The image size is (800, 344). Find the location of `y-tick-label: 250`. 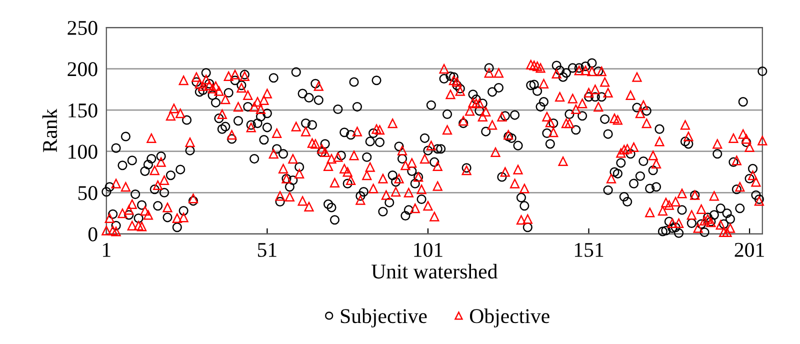

y-tick-label: 250 is located at coordinates (83, 27).